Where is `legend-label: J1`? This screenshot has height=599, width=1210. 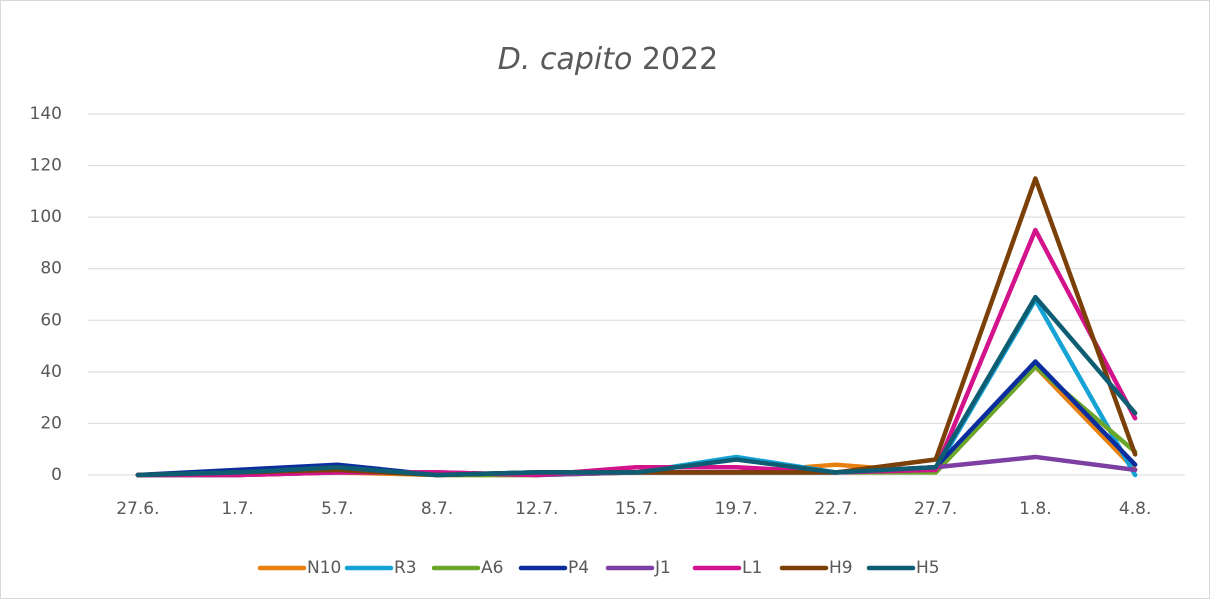
legend-label: J1 is located at coordinates (662, 568).